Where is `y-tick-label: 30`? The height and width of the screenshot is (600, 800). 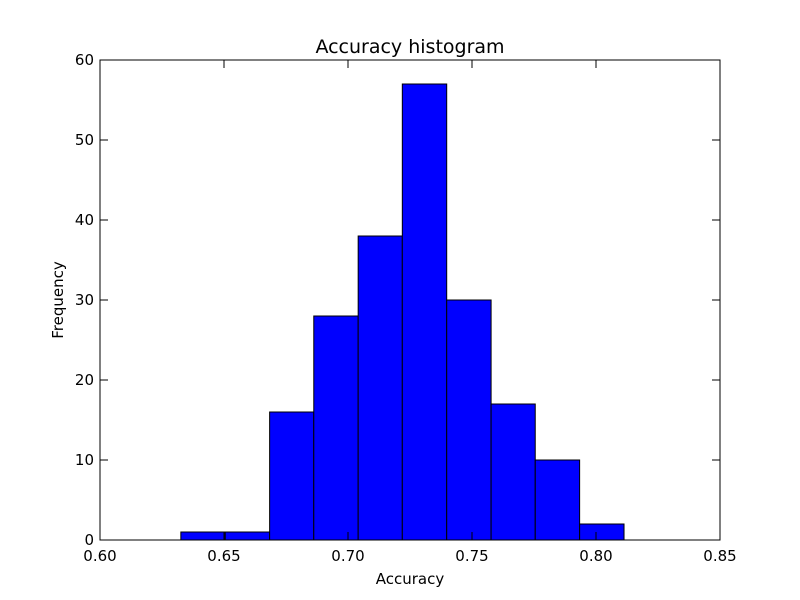
y-tick-label: 30 is located at coordinates (84, 300).